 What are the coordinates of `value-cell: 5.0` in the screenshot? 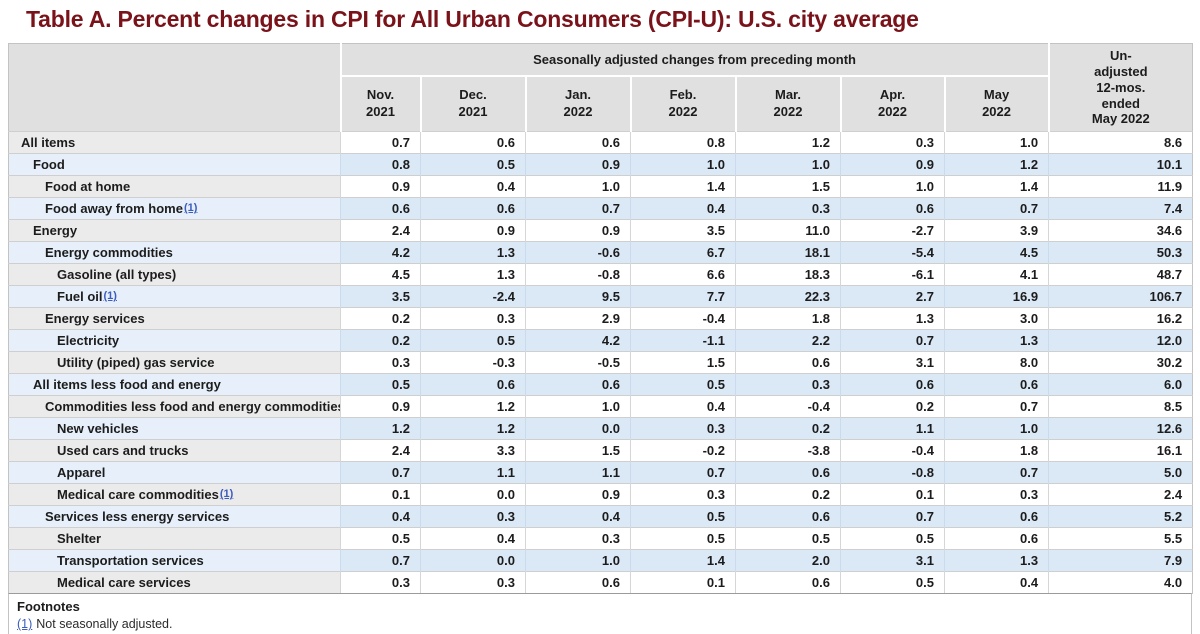 It's located at (1120, 472).